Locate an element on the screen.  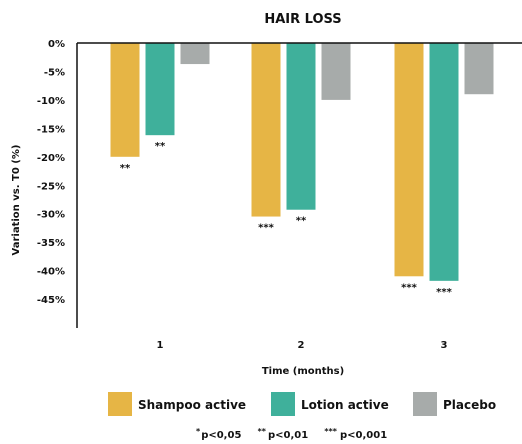
y-tick-label: -30% is located at coordinates (51, 215).